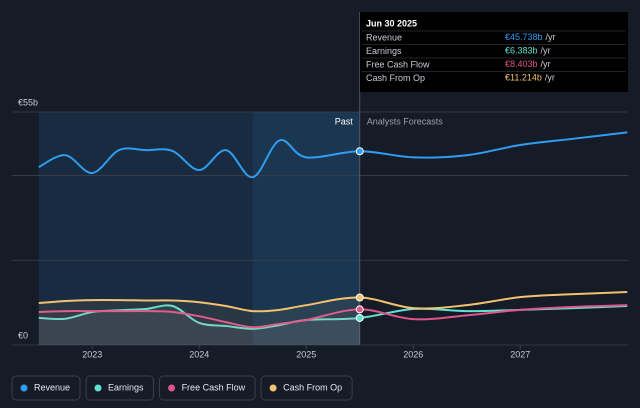  What do you see at coordinates (384, 51) in the screenshot?
I see `tooltip-label: Earnings` at bounding box center [384, 51].